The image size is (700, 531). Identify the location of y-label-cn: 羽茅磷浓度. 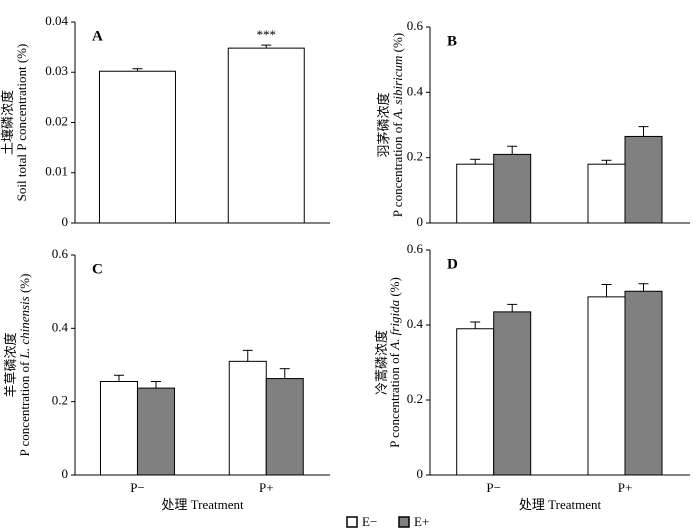
(383, 124).